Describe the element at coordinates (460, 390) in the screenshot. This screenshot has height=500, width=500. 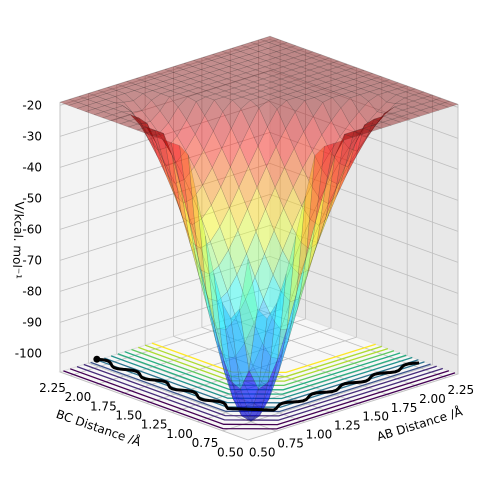
I see `x-tick-label: 2.25` at that location.